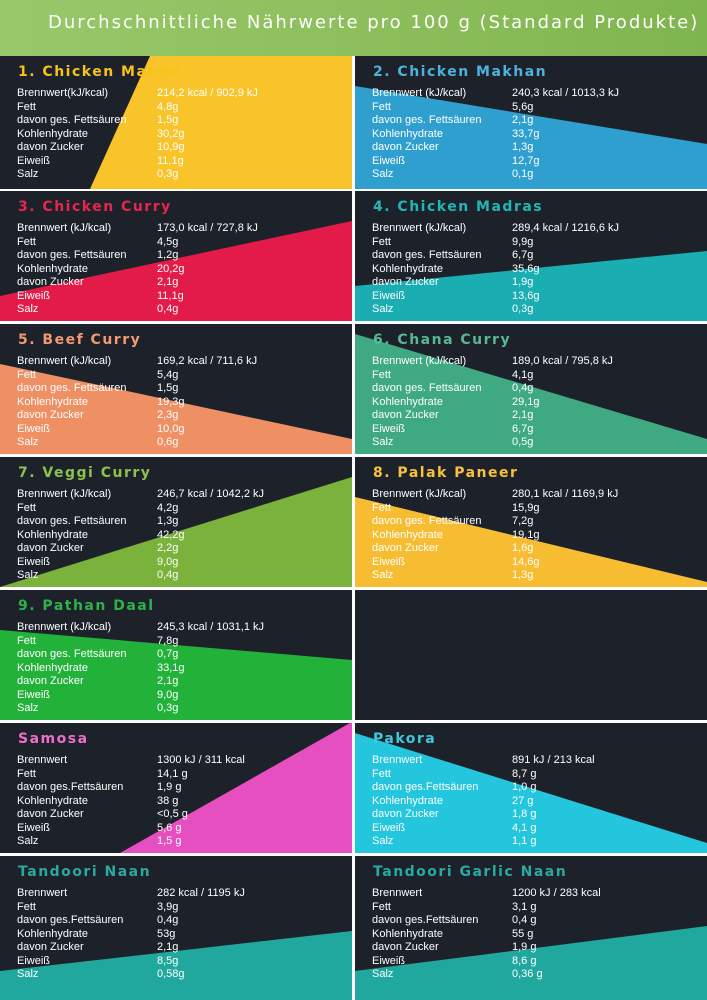 The height and width of the screenshot is (1000, 707). I want to click on nutrition-row: davon ges. Fettsäuren 0,7g, so click(177, 655).